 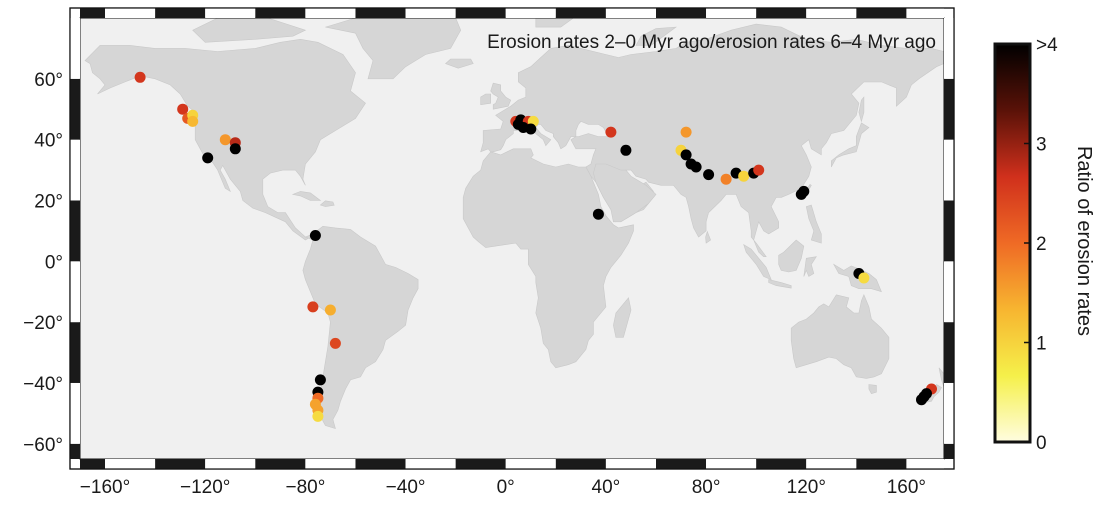 What do you see at coordinates (485, 99) in the screenshot?
I see `ireland-land` at bounding box center [485, 99].